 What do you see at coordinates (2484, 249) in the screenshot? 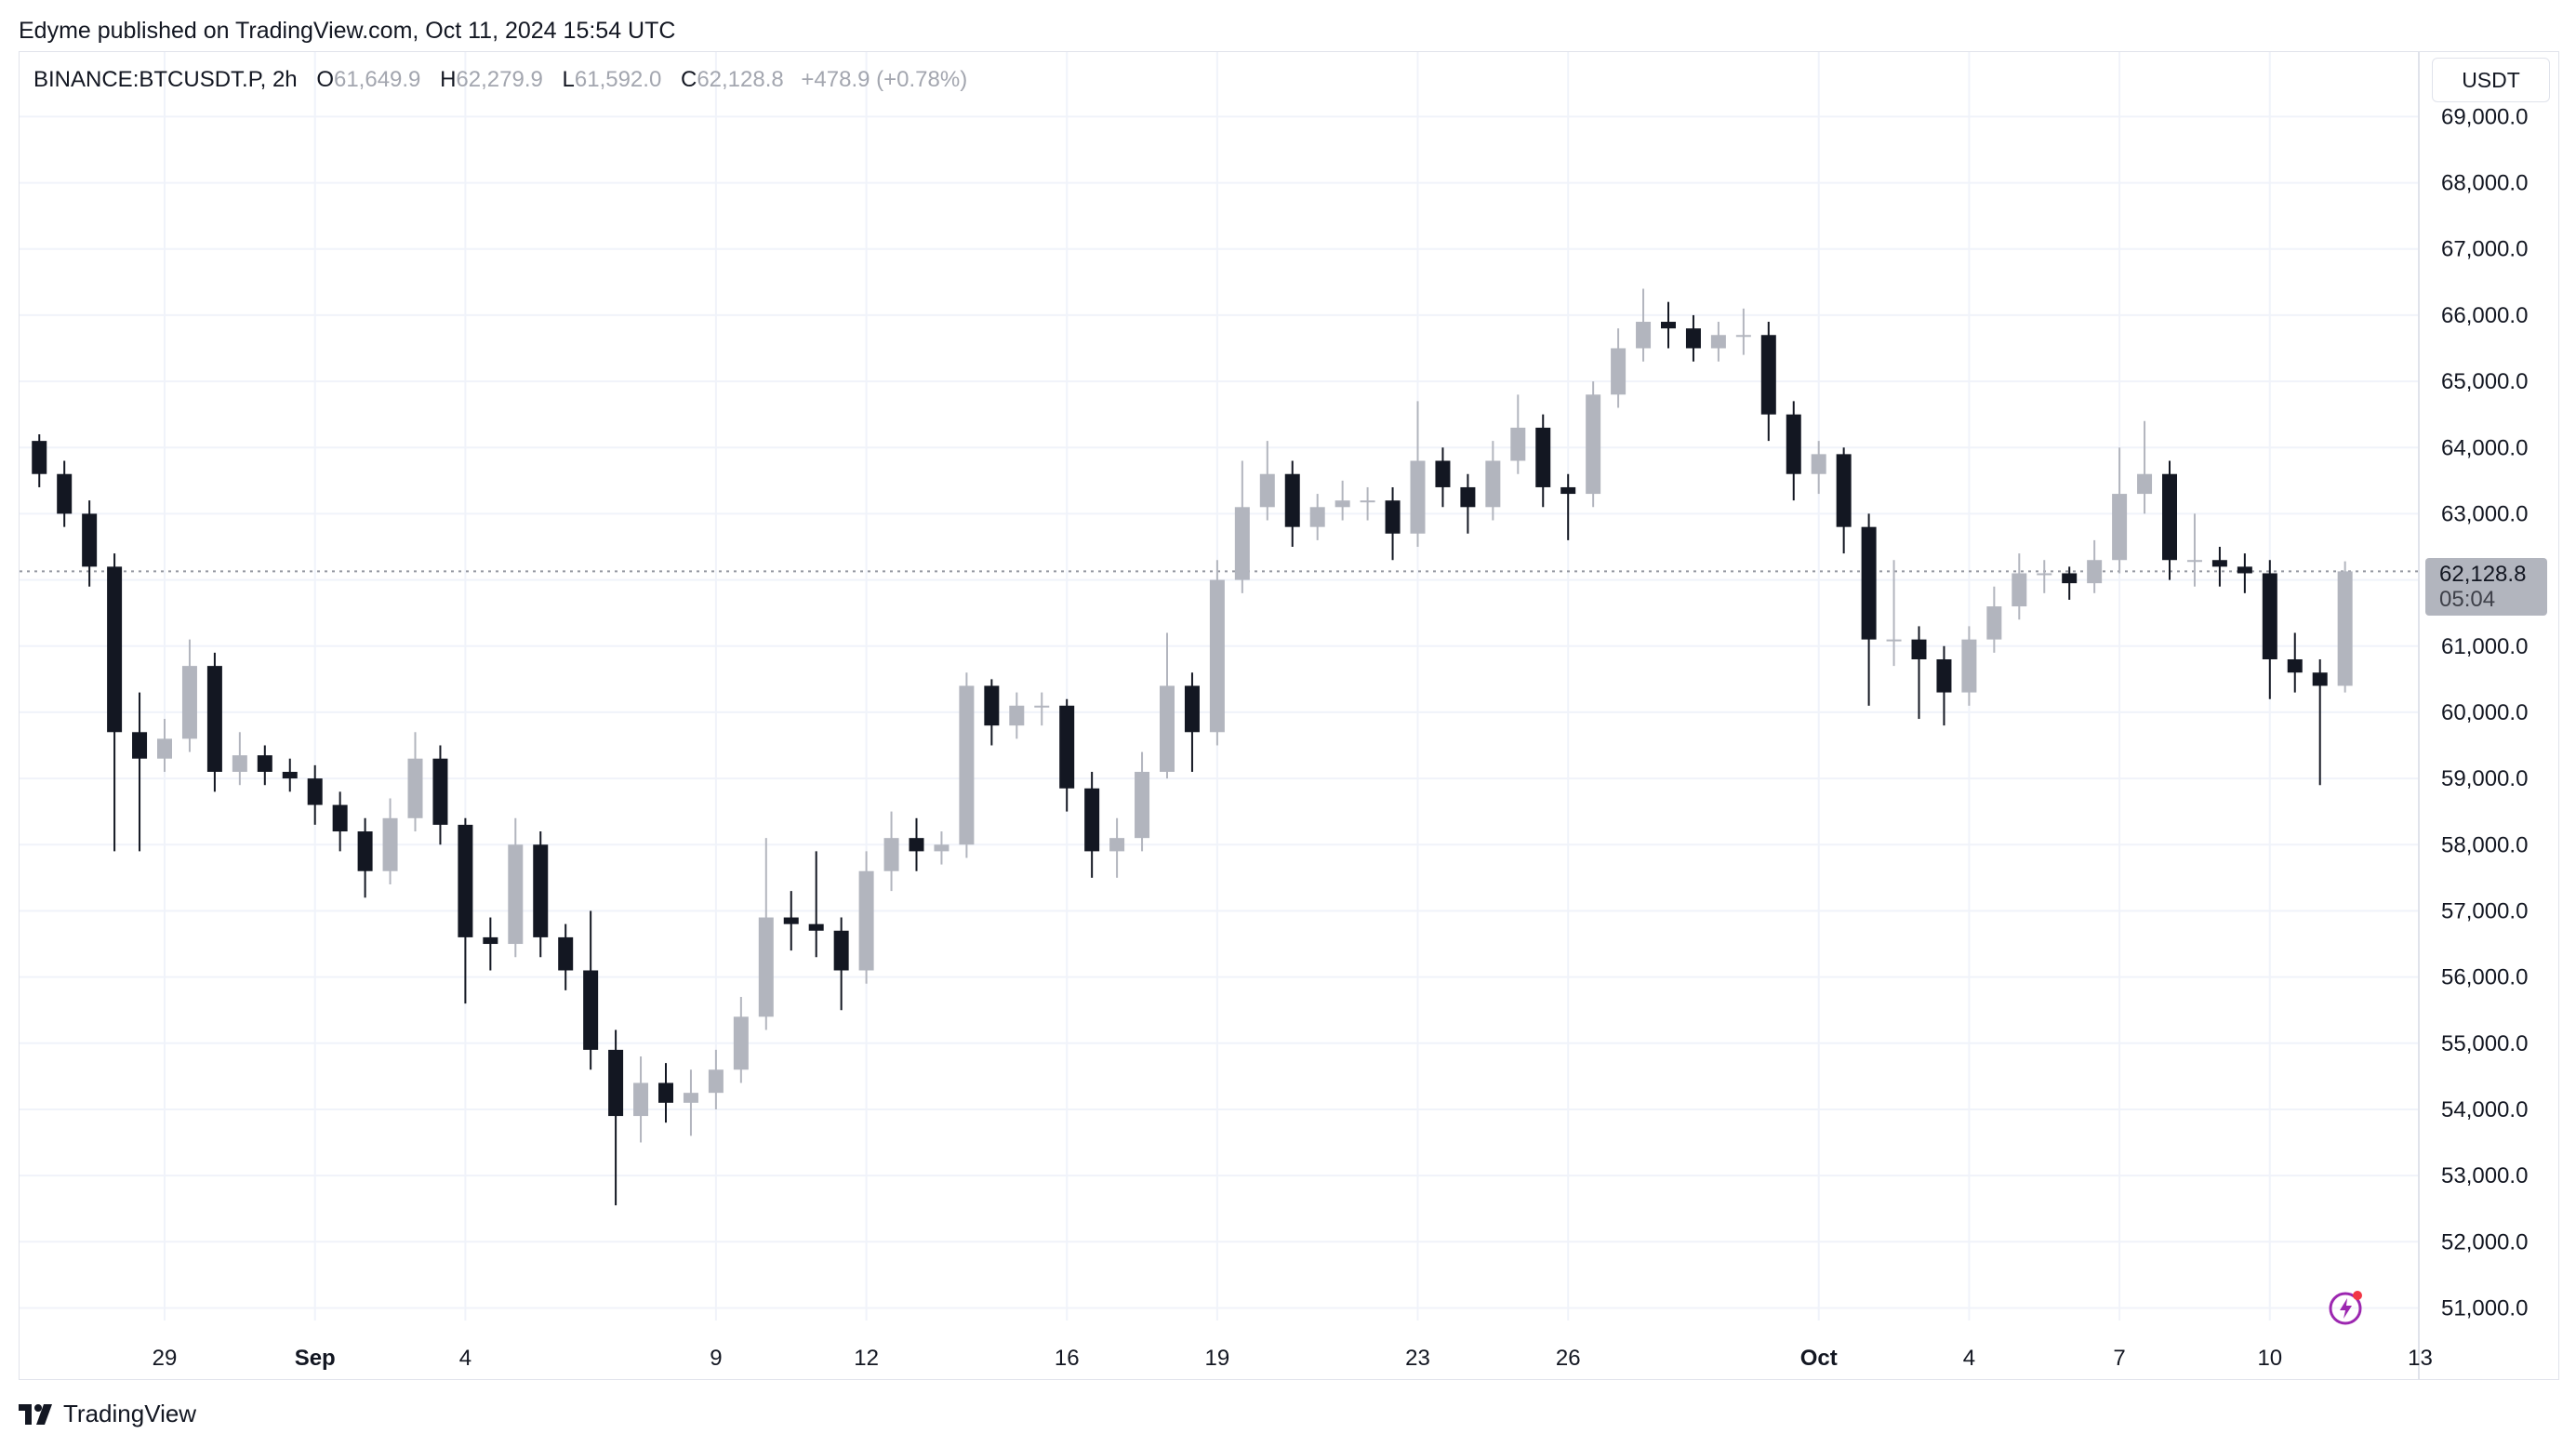
I see `price-tick-label: 67,000.0` at bounding box center [2484, 249].